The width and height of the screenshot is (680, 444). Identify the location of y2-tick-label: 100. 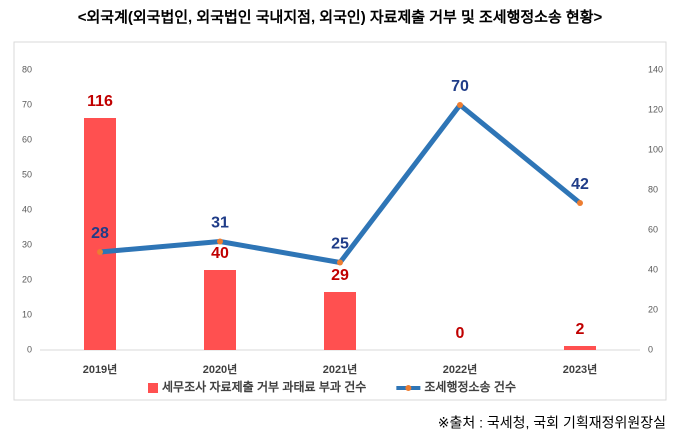
(655, 149).